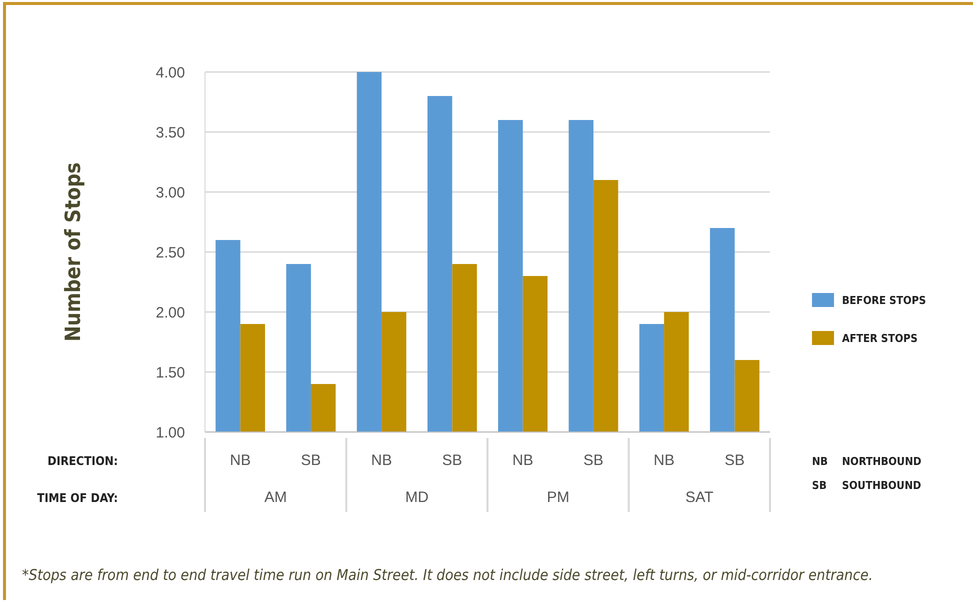 The image size is (973, 602). I want to click on legend-label: AFTER STOPS, so click(880, 338).